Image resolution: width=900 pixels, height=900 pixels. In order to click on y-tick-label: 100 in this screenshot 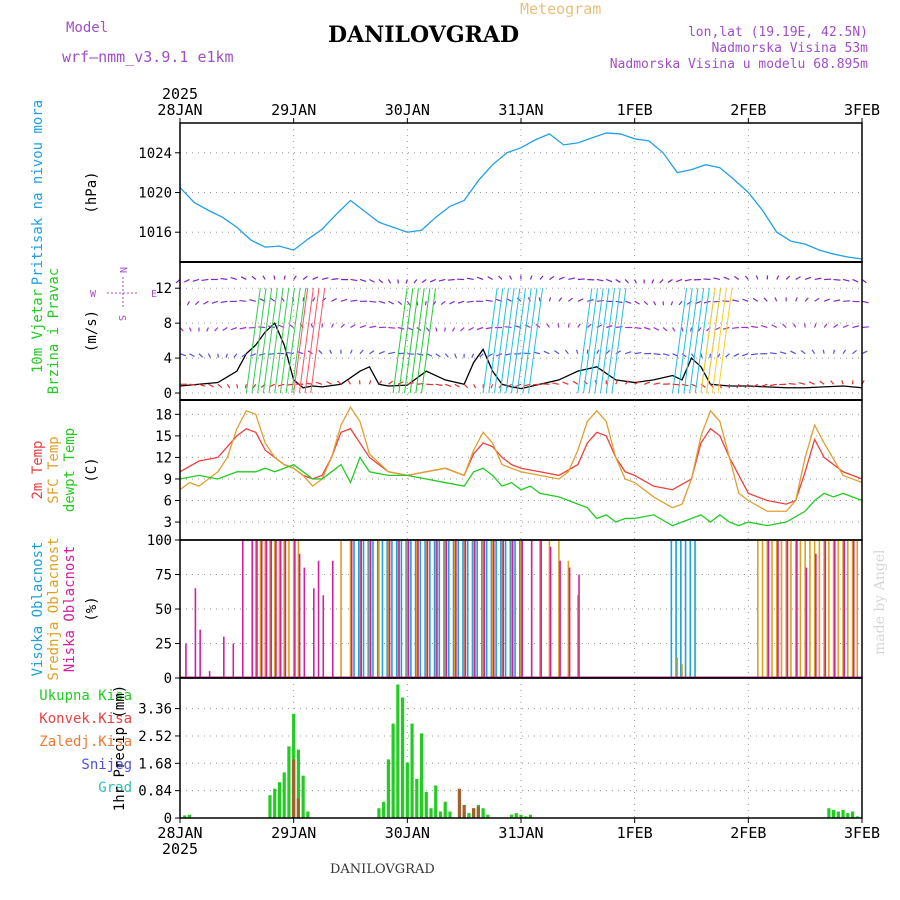, I will do `click(159, 541)`.